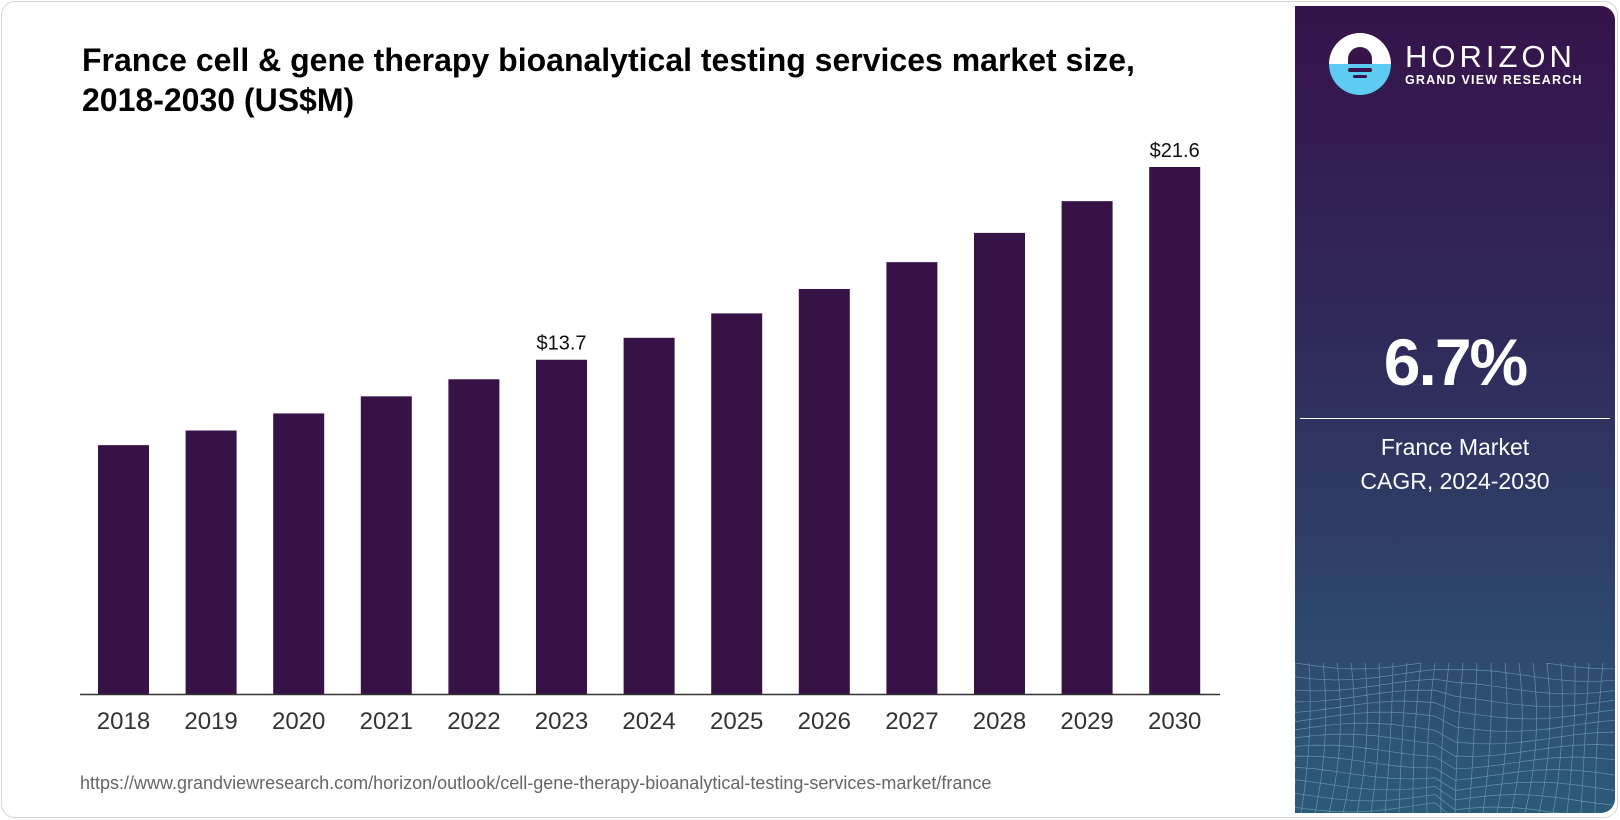  What do you see at coordinates (386, 721) in the screenshot?
I see `x-tick-label: 2021` at bounding box center [386, 721].